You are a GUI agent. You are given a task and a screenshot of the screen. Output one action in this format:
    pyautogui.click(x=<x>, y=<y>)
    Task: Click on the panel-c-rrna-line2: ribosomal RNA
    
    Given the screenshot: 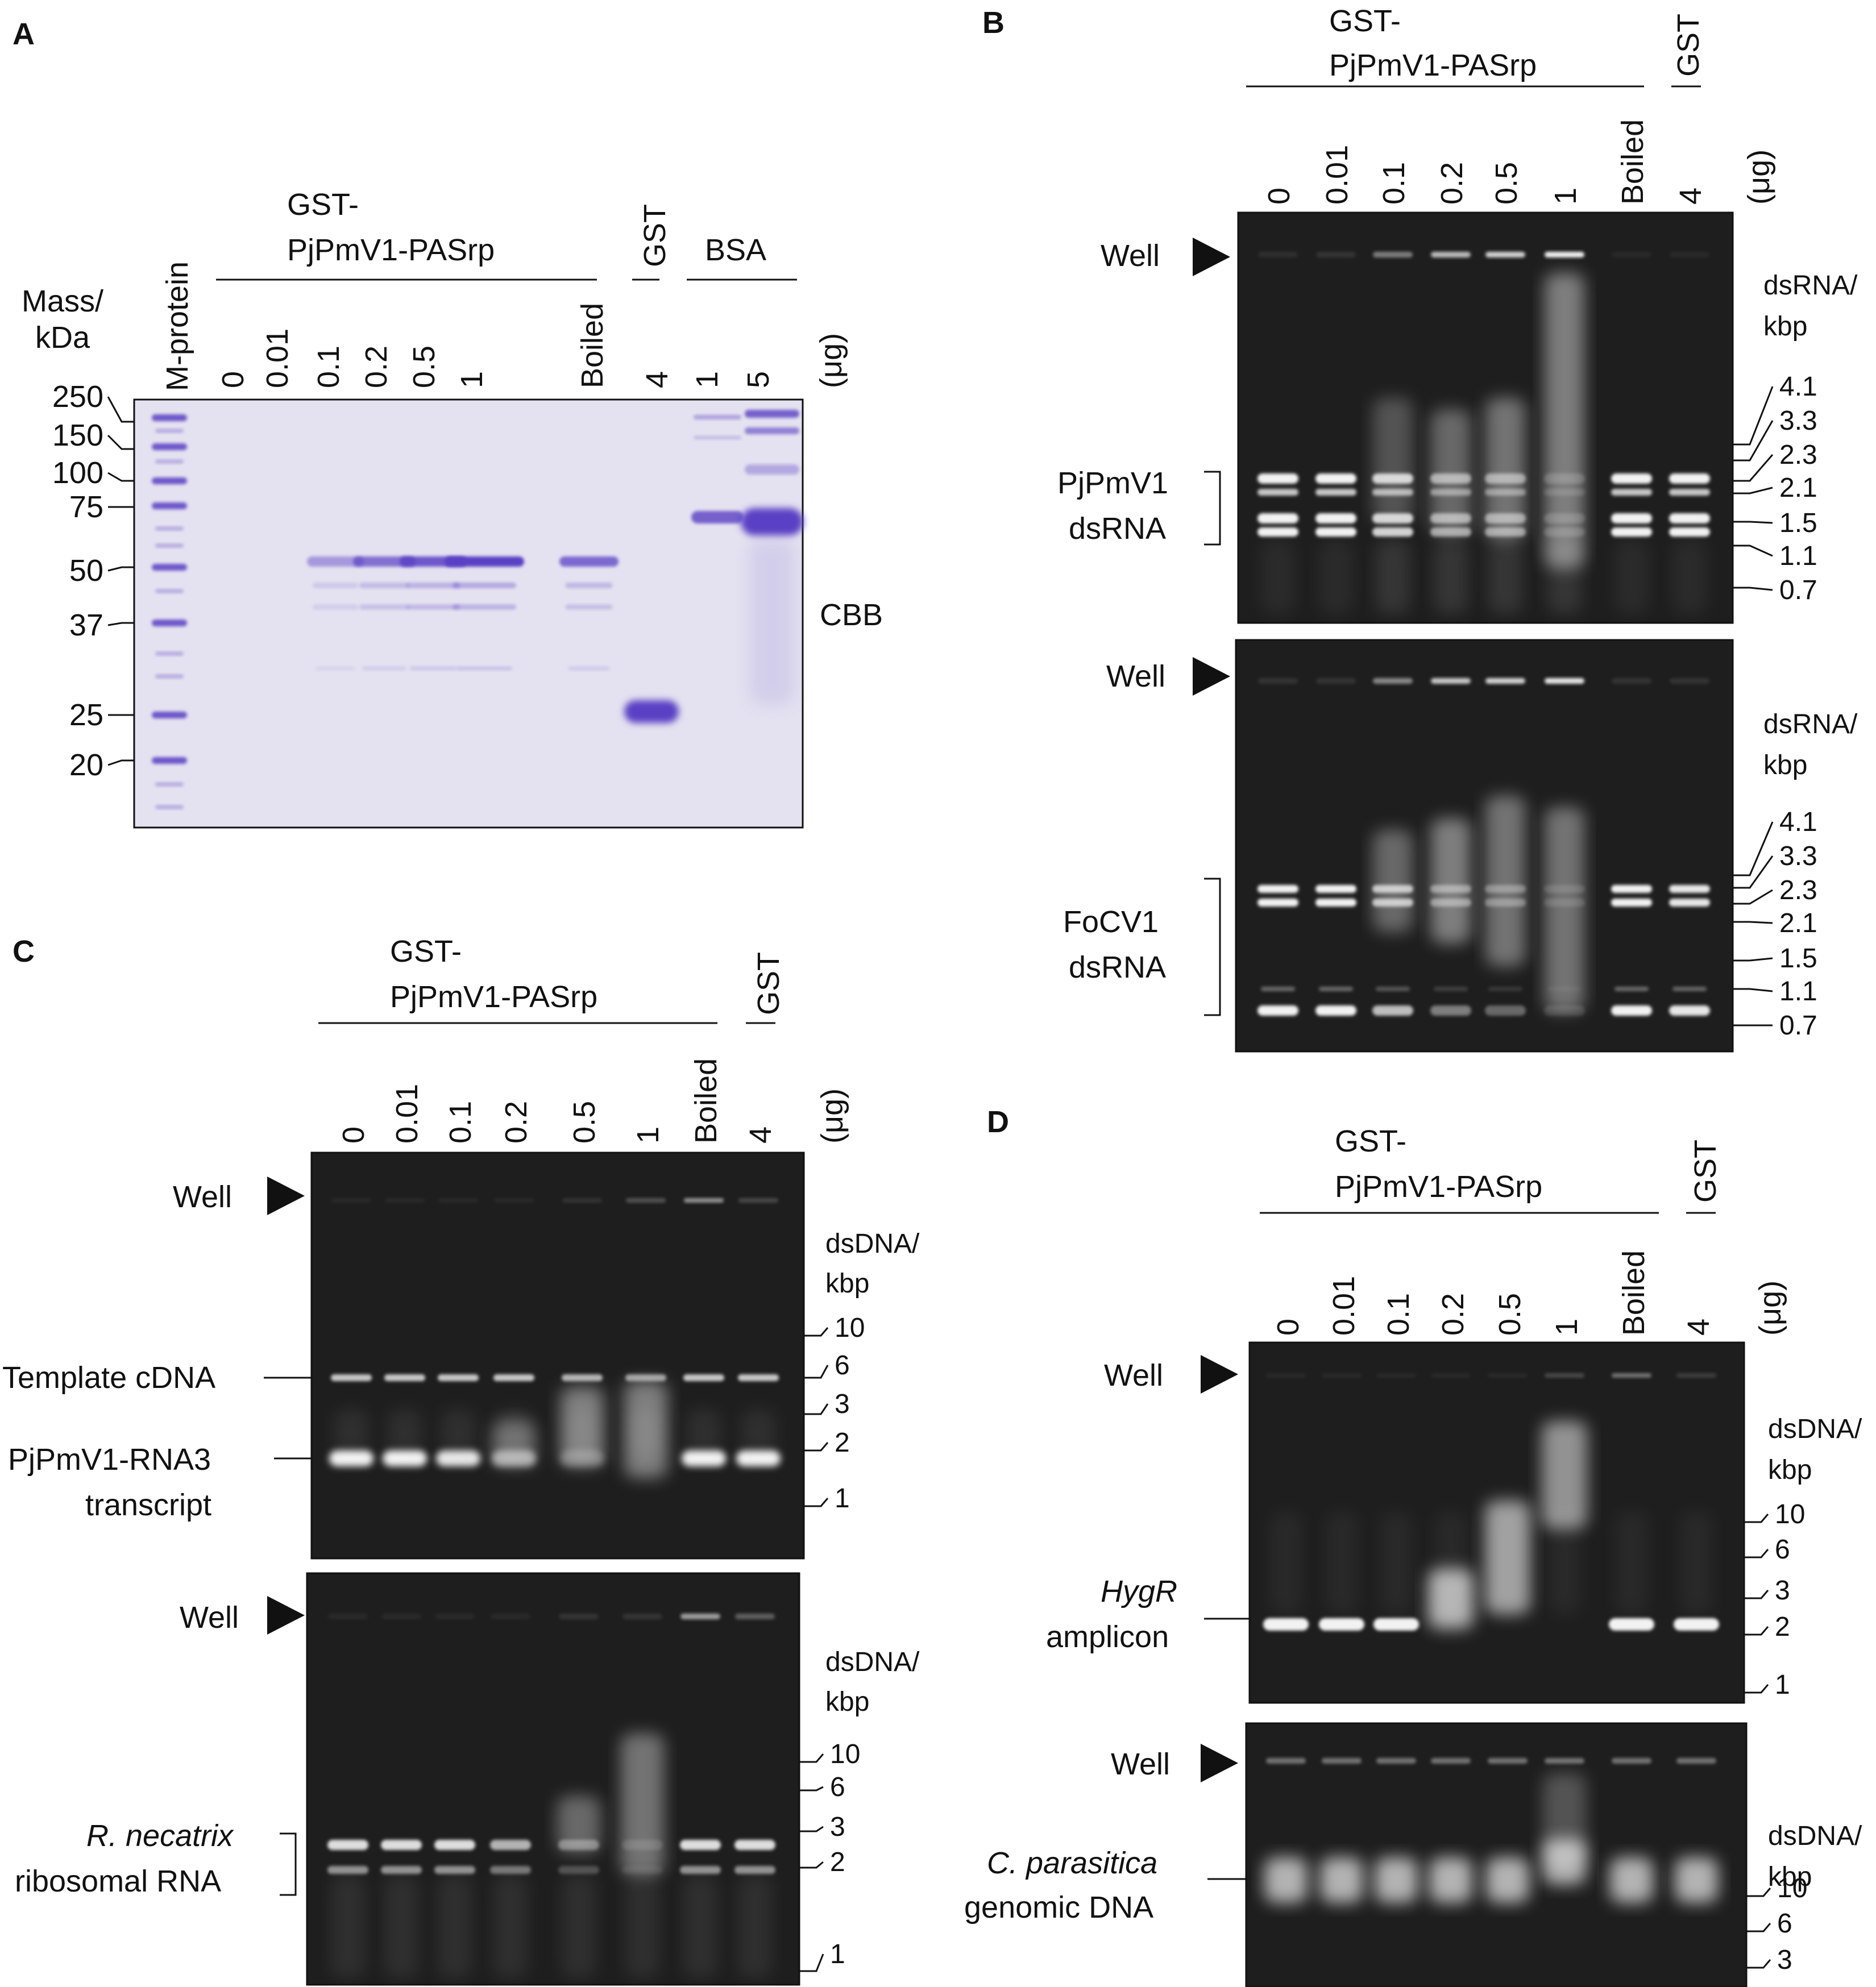 What is the action you would take?
    pyautogui.click(x=118, y=1881)
    